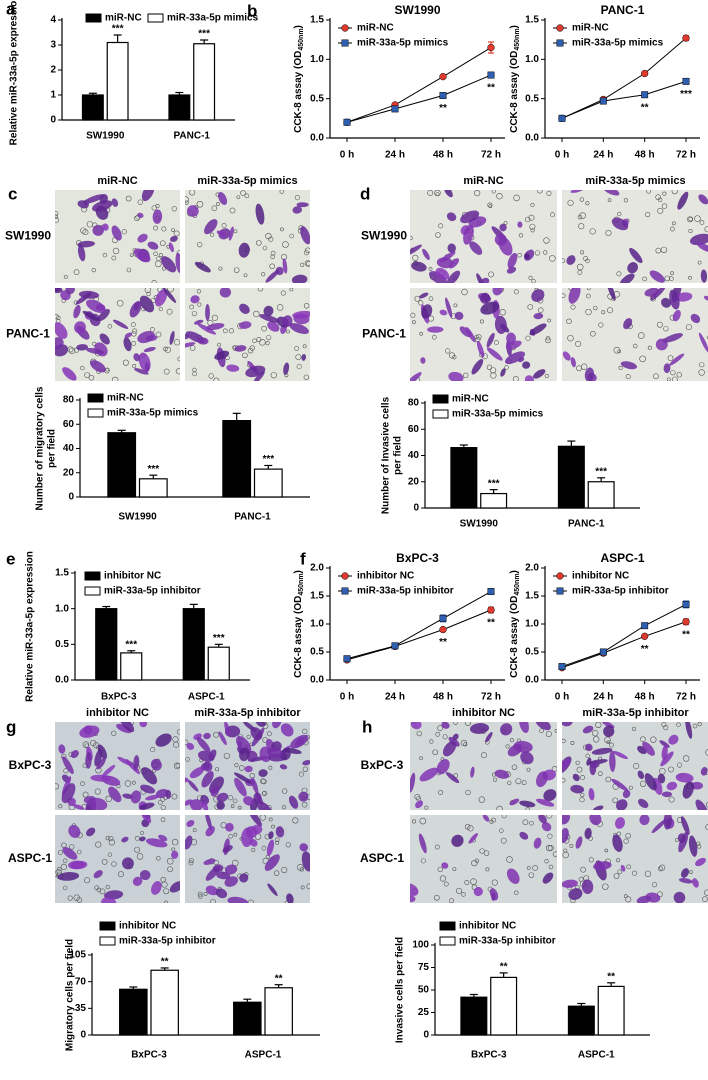 The image size is (708, 1080). Describe the element at coordinates (301, 584) in the screenshot. I see `y-label-subscript: 450nm` at that location.